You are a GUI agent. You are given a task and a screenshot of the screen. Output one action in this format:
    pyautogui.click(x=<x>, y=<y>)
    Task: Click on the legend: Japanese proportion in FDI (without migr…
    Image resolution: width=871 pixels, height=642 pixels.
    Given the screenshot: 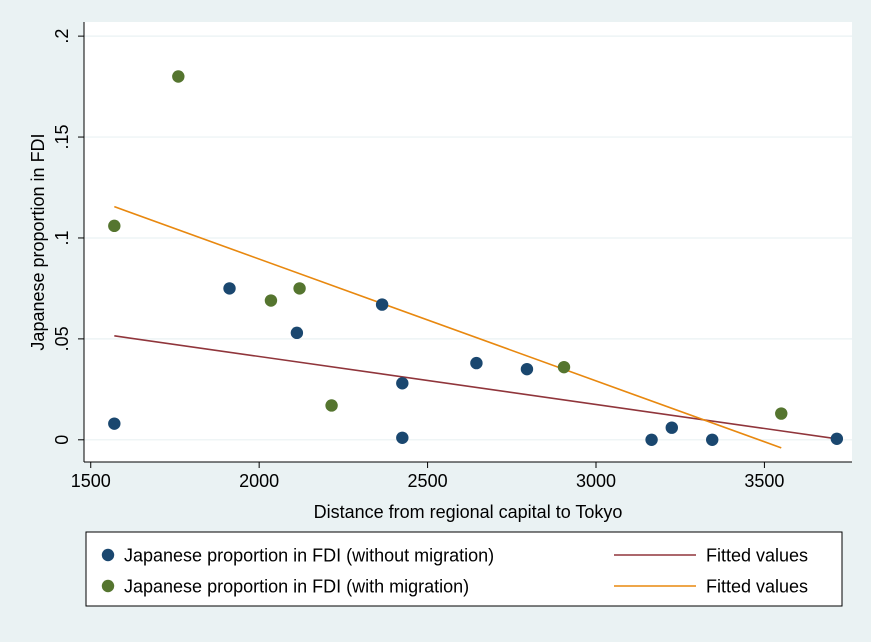 What is the action you would take?
    pyautogui.click(x=454, y=571)
    